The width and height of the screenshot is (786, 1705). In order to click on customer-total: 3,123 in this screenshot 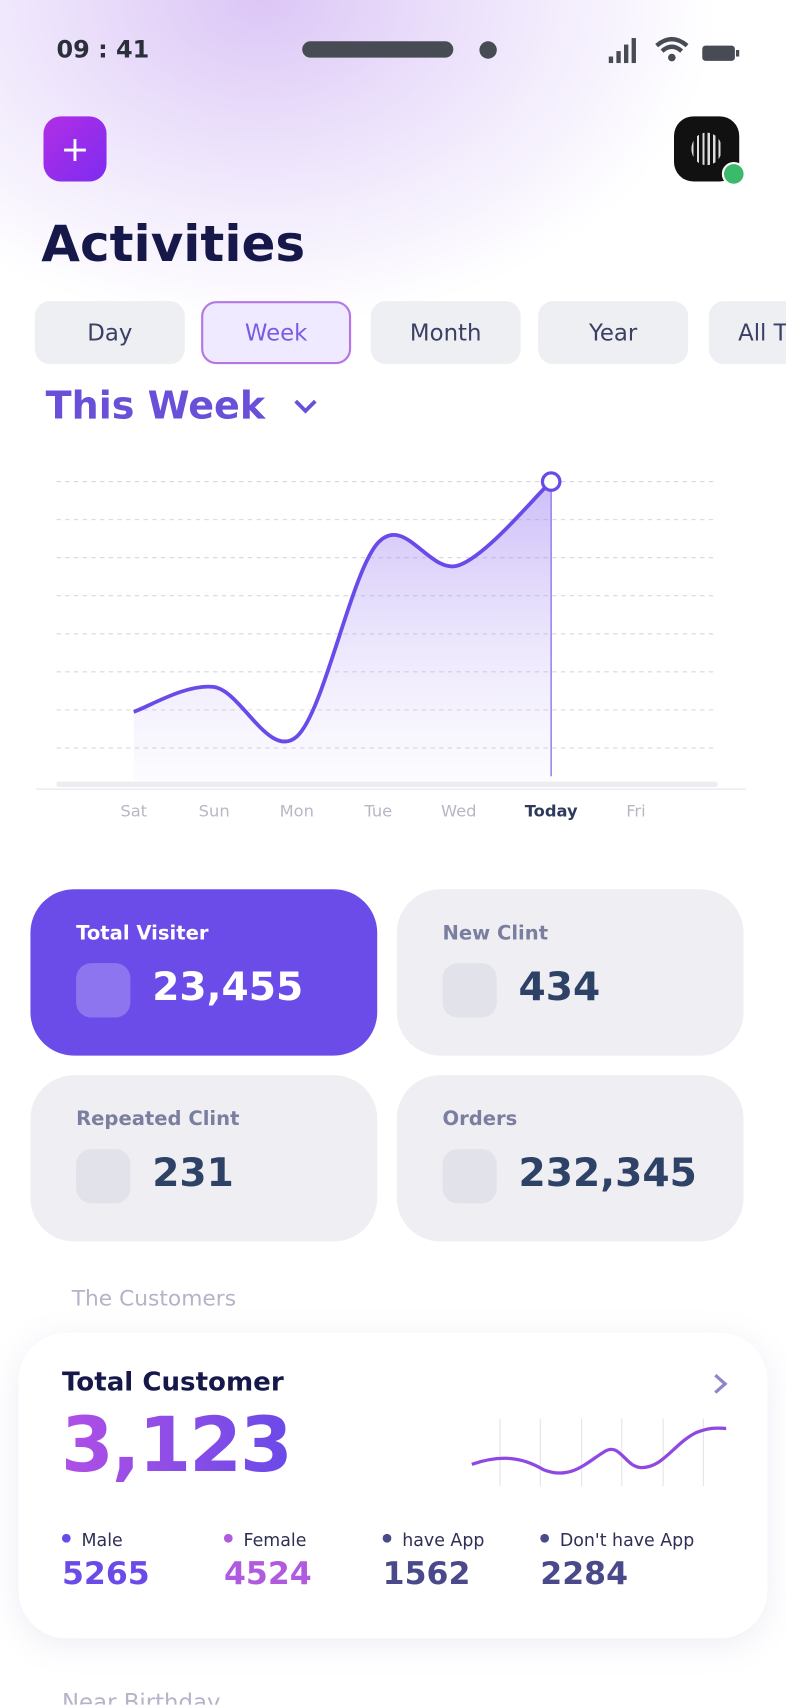, I will do `click(176, 1445)`.